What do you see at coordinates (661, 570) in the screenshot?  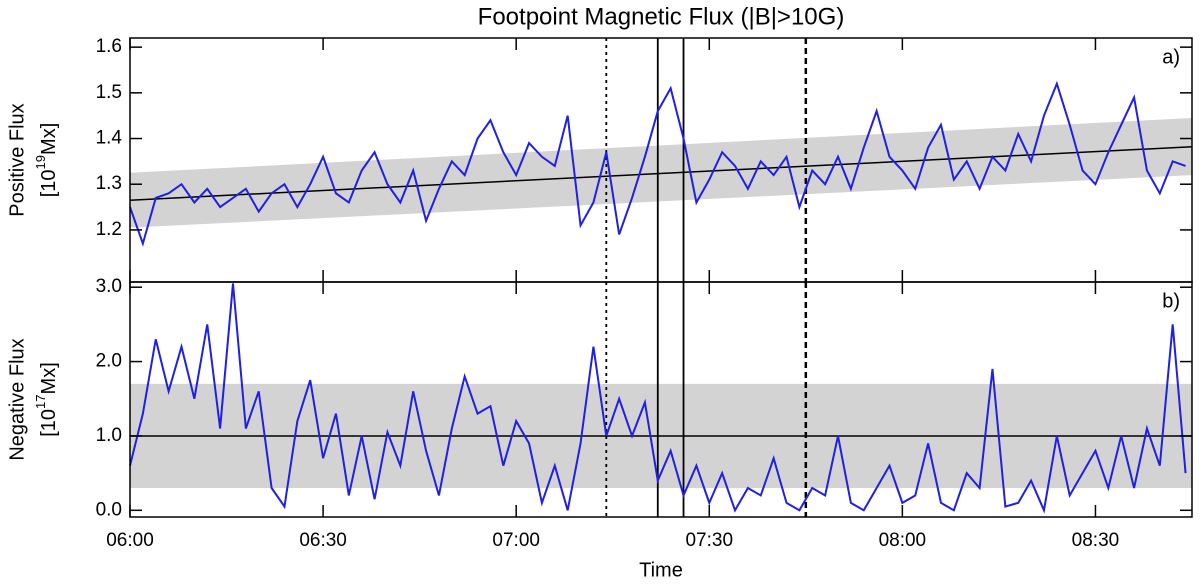 I see `x-axis-label: Time` at bounding box center [661, 570].